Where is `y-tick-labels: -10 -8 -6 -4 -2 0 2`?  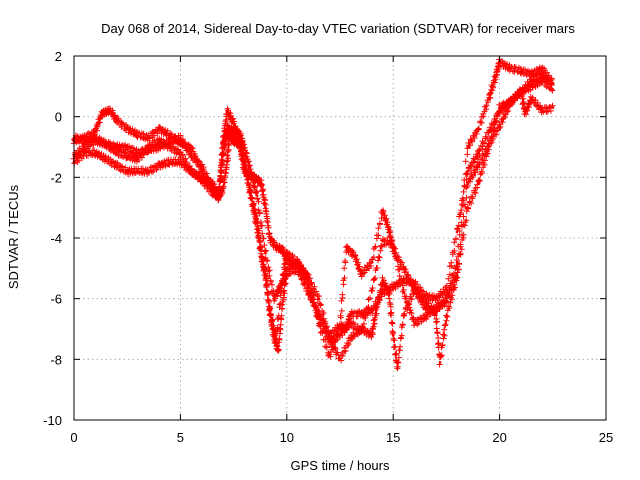
y-tick-labels: -10 -8 -6 -4 -2 0 2 is located at coordinates (52, 238).